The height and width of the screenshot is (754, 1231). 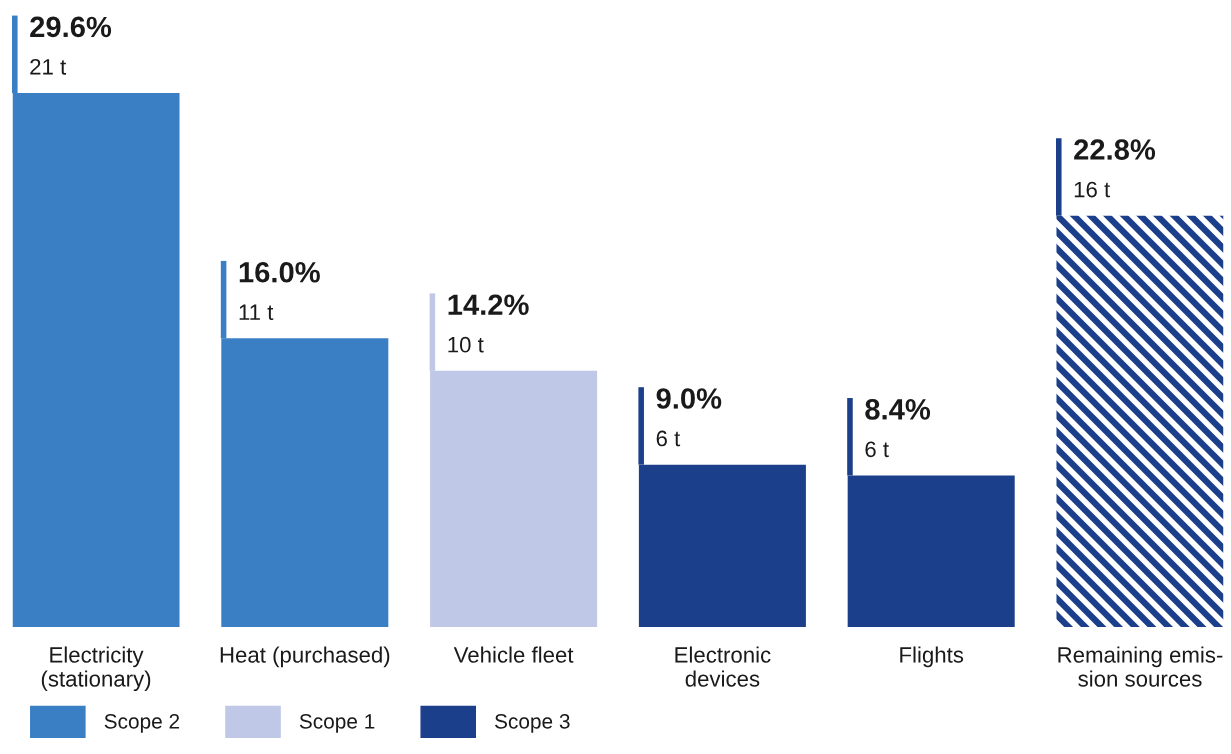 I want to click on x-tick-label: Flights, so click(x=932, y=657).